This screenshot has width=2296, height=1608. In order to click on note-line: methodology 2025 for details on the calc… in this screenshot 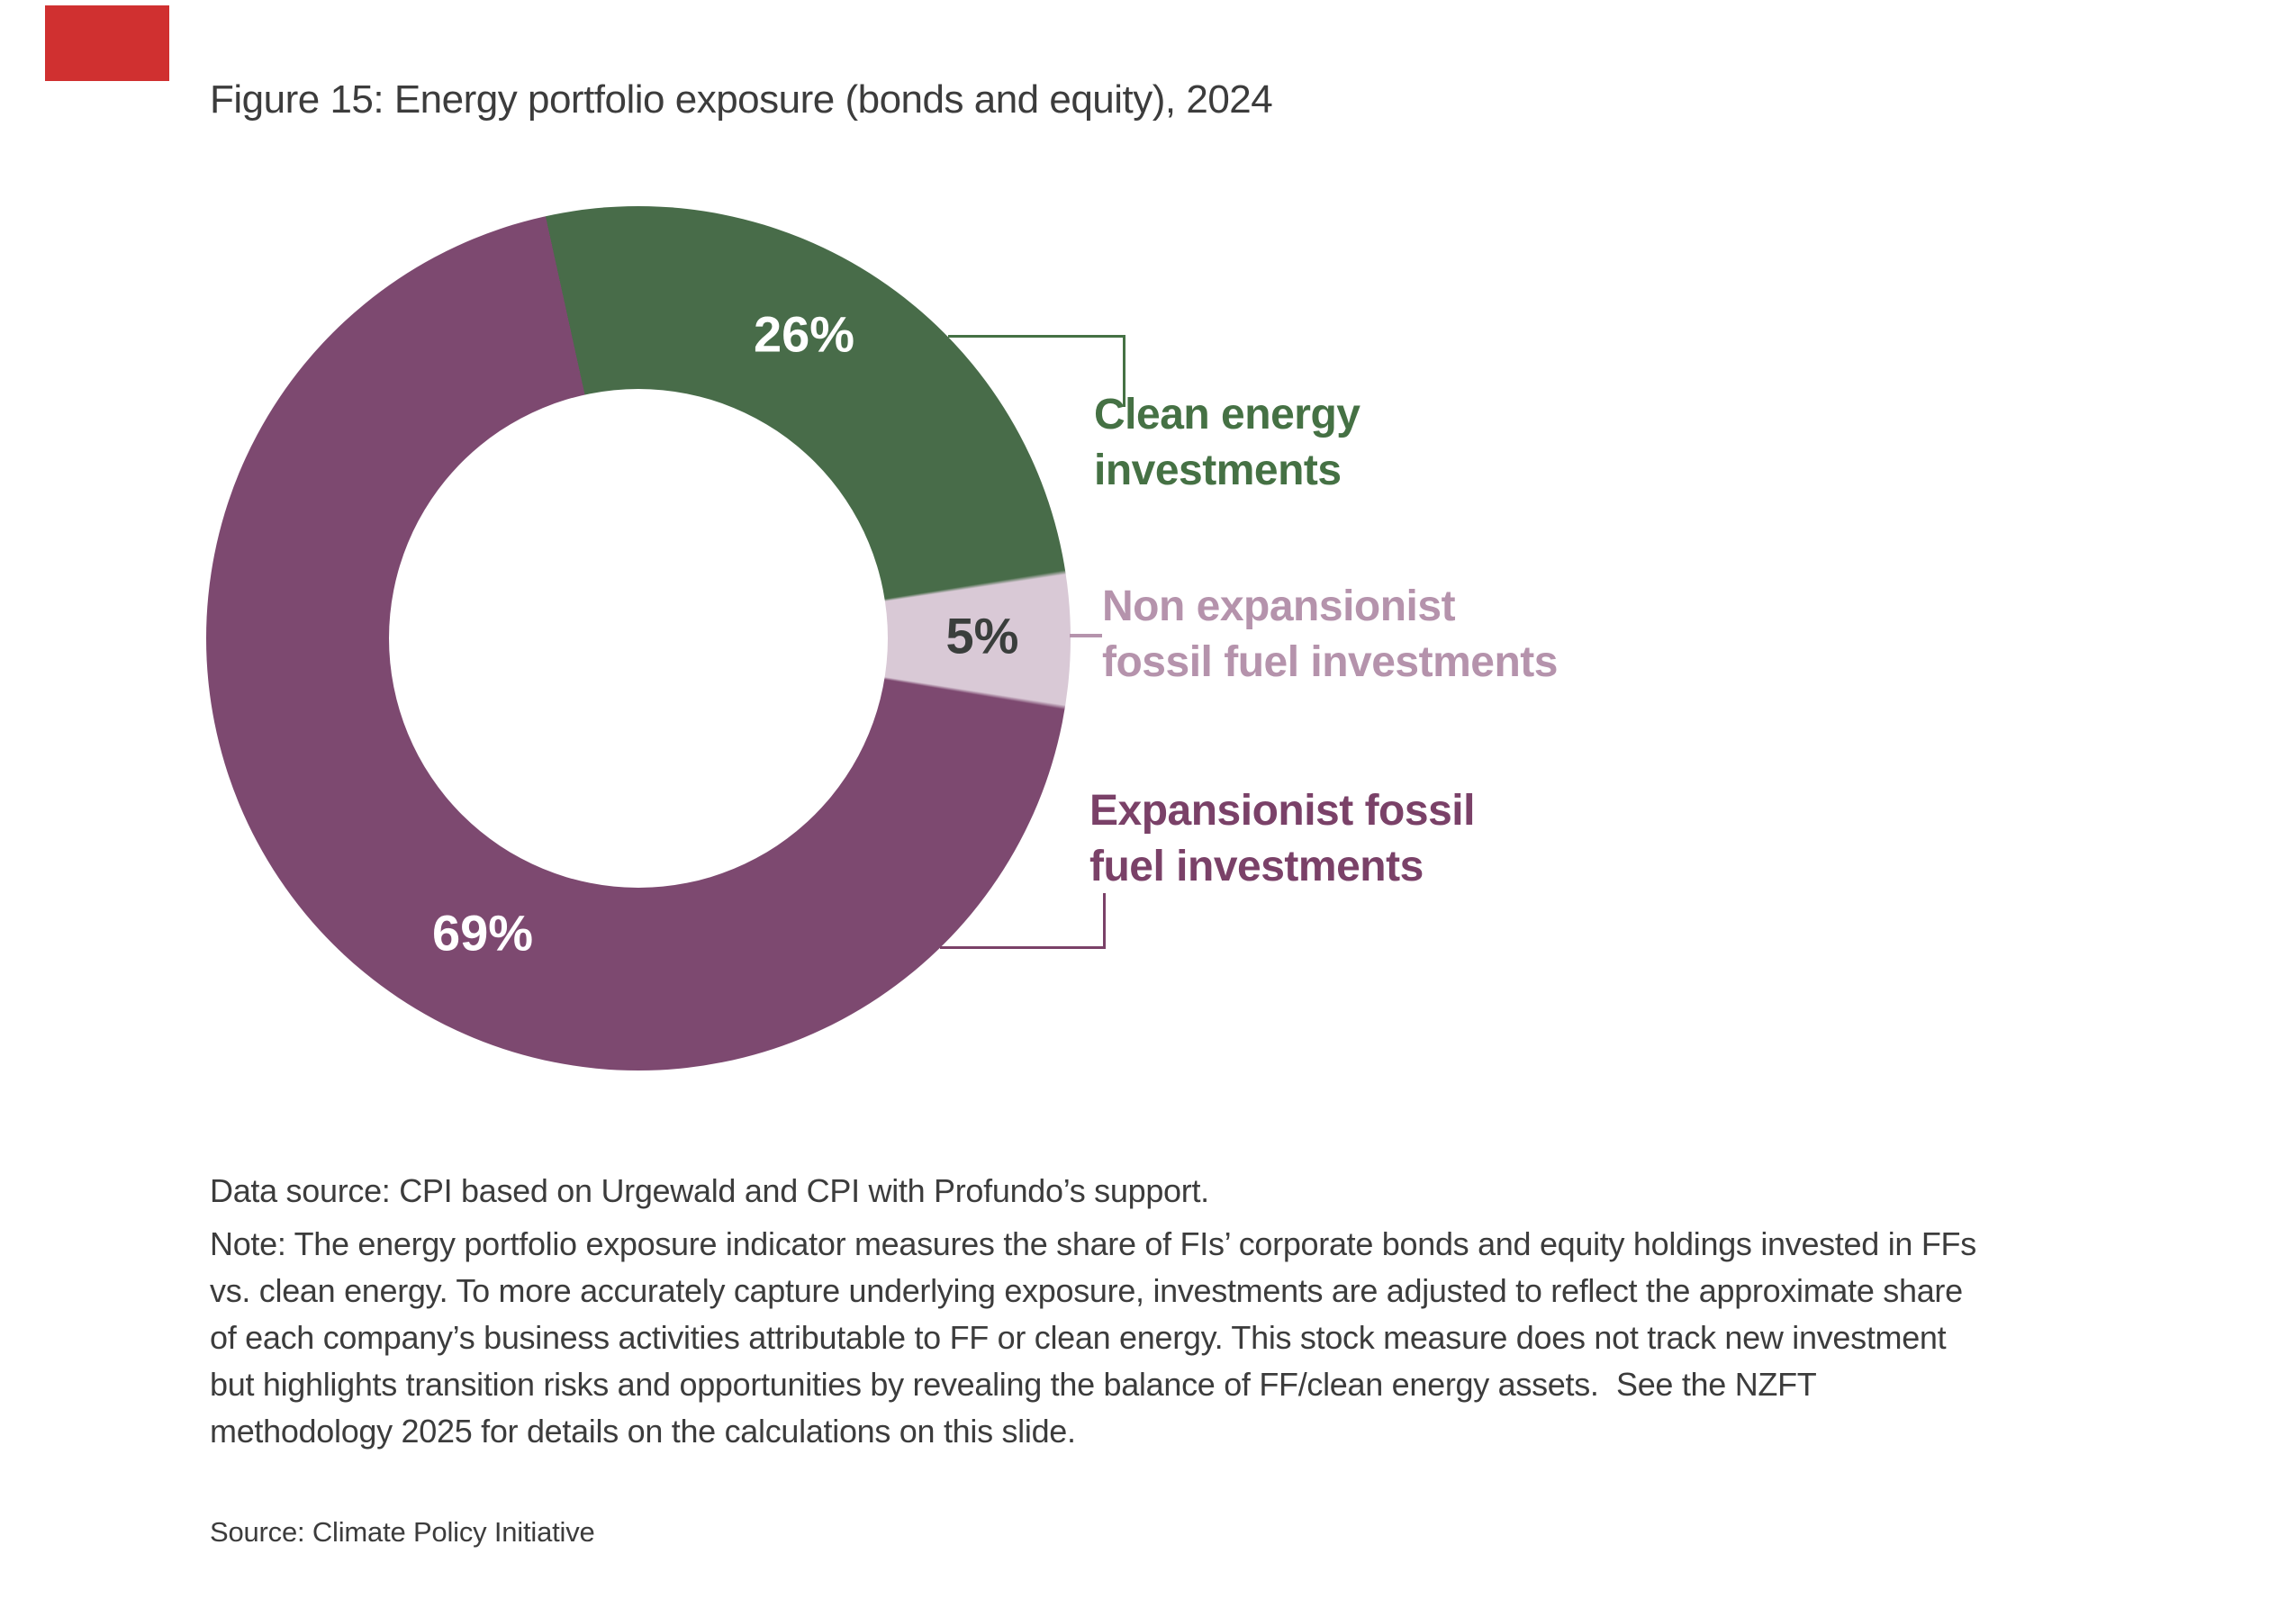, I will do `click(643, 1431)`.